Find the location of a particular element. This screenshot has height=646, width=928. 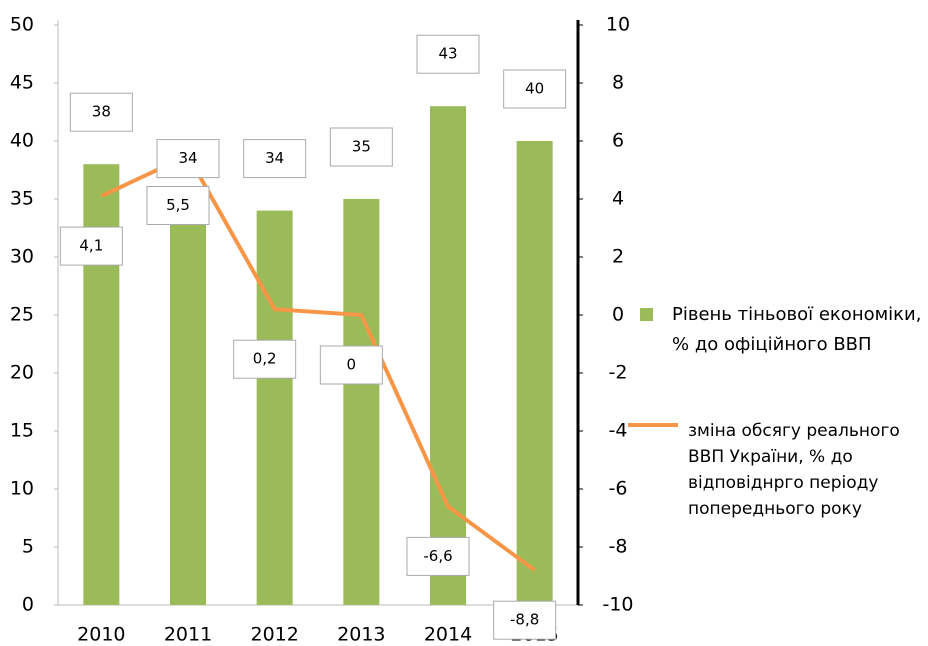

y-tick-label: 5 is located at coordinates (28, 547).